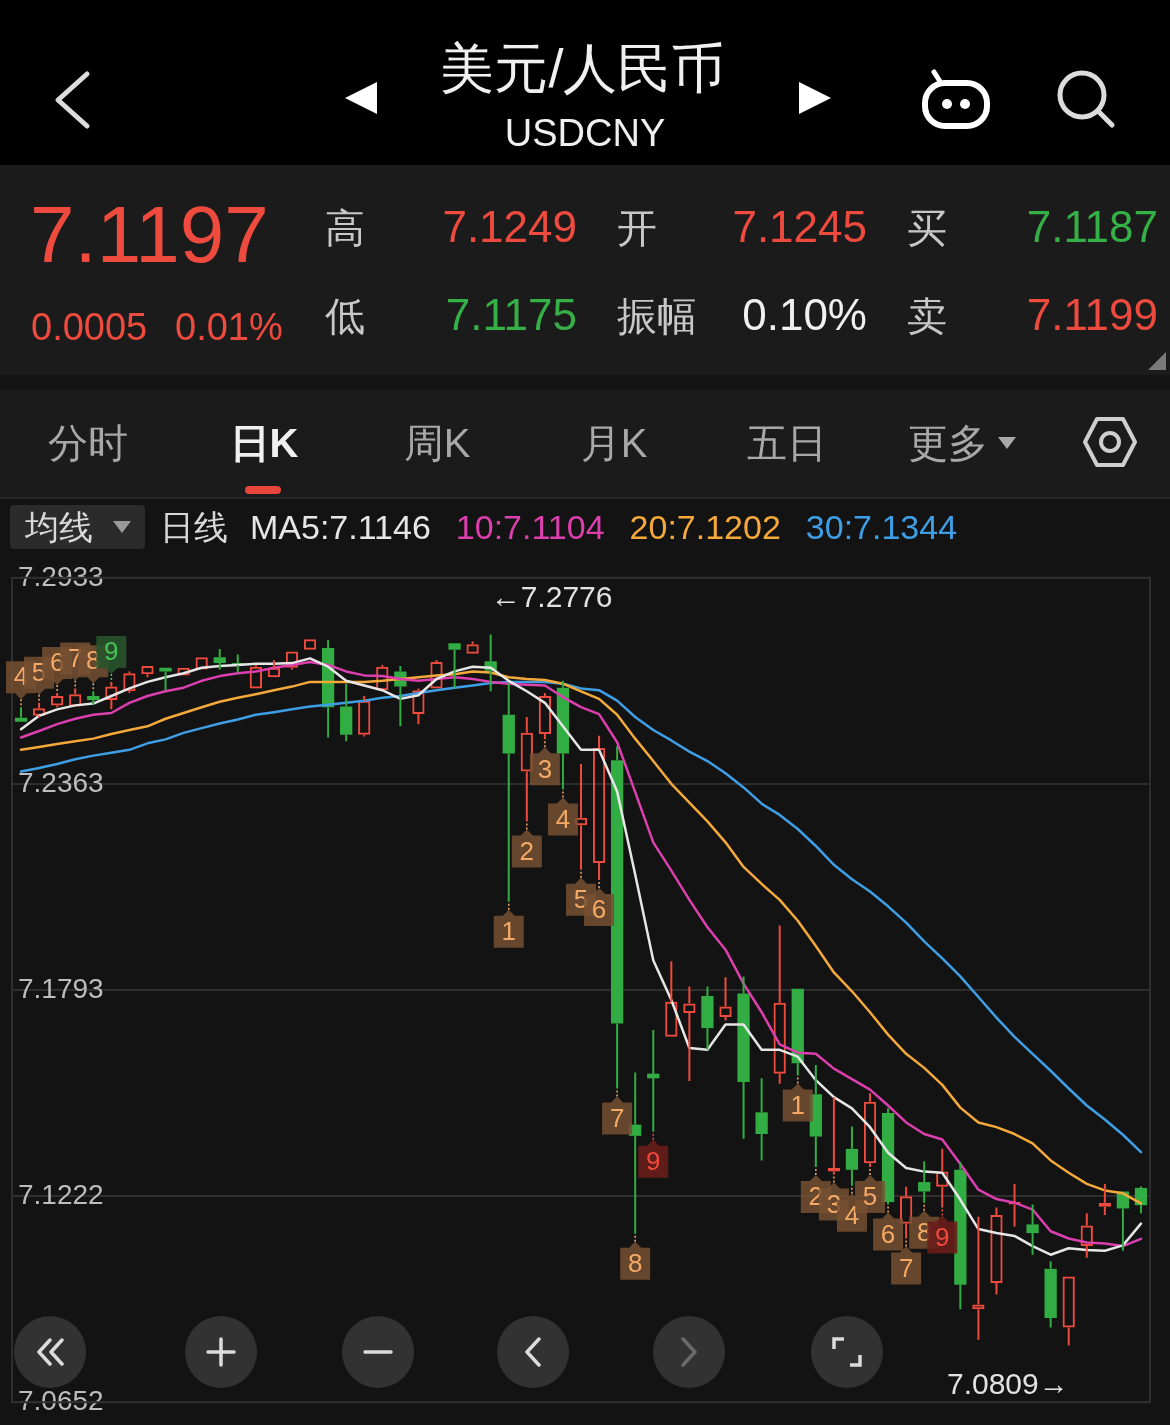 This screenshot has width=1170, height=1425. I want to click on text: 7.1245, so click(799, 226).